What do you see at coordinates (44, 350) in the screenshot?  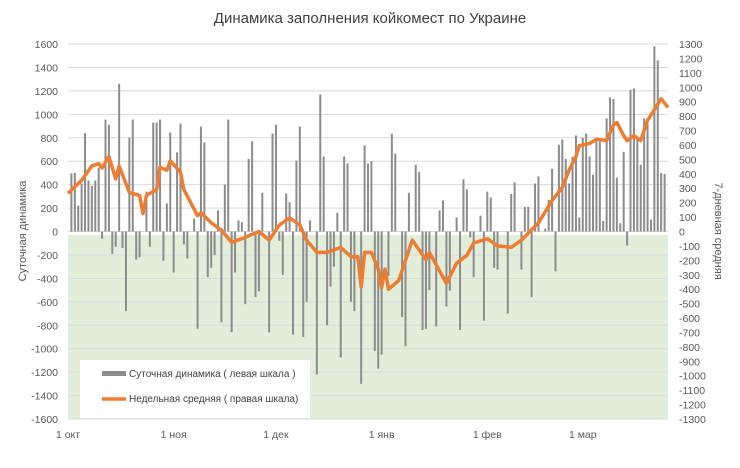 I see `left-tick-label: -1000` at bounding box center [44, 350].